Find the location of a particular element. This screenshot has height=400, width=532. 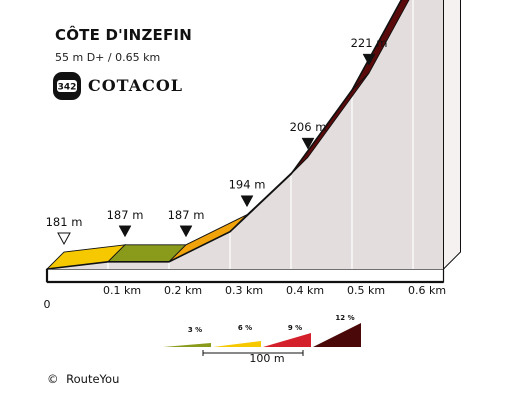

x-tick-label: 0.4 km is located at coordinates (305, 290).